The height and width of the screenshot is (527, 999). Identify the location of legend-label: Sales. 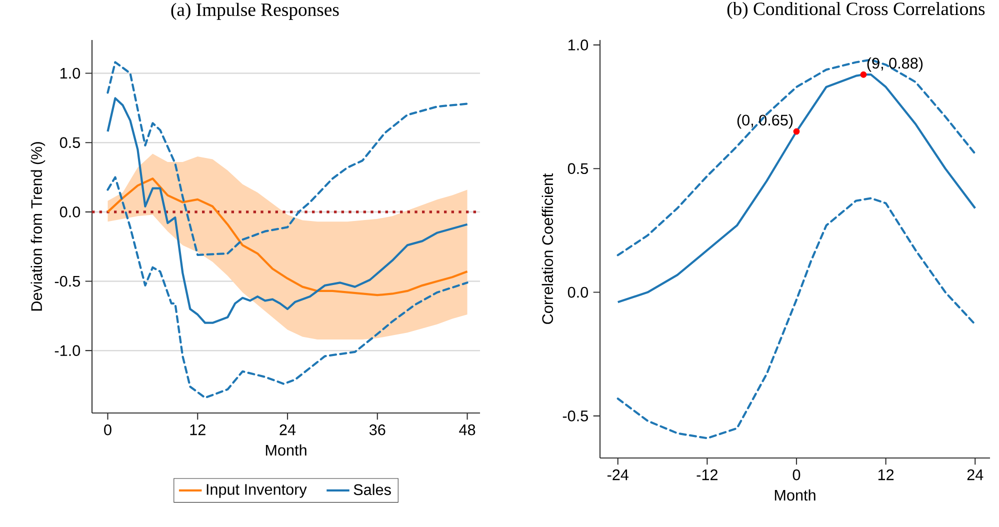
(372, 490).